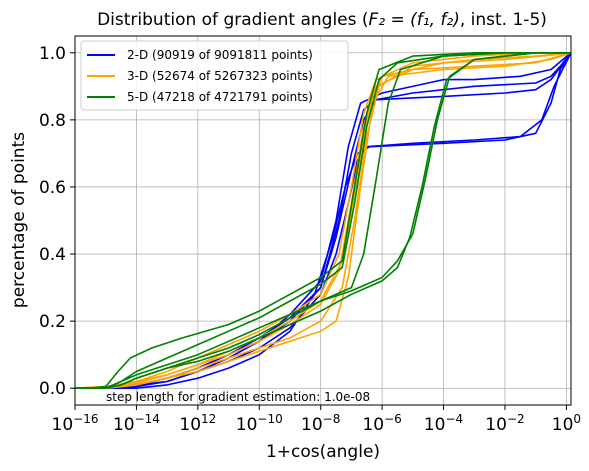 The image size is (589, 471). Describe the element at coordinates (320, 423) in the screenshot. I see `x-tick-label: 10⁻⁸` at that location.